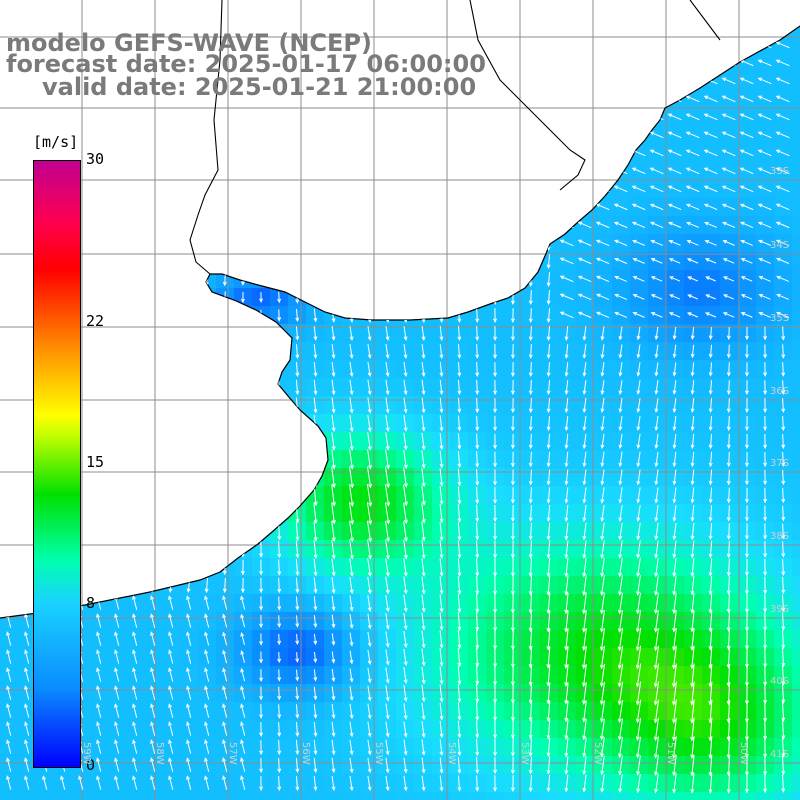 The height and width of the screenshot is (800, 800). What do you see at coordinates (91, 765) in the screenshot?
I see `colorbar-tick: 0` at bounding box center [91, 765].